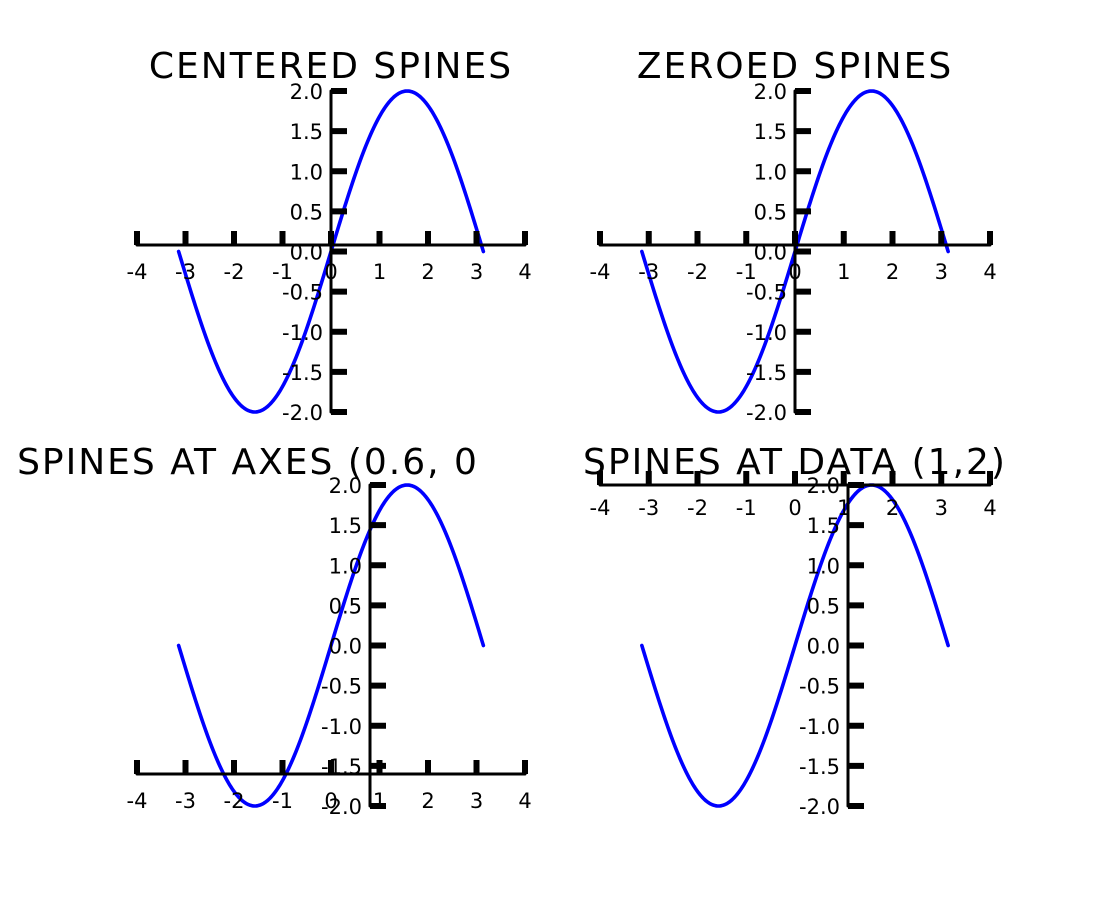 This screenshot has height=900, width=1100. Describe the element at coordinates (795, 66) in the screenshot. I see `chart-title: ZEROED SPINES` at that location.